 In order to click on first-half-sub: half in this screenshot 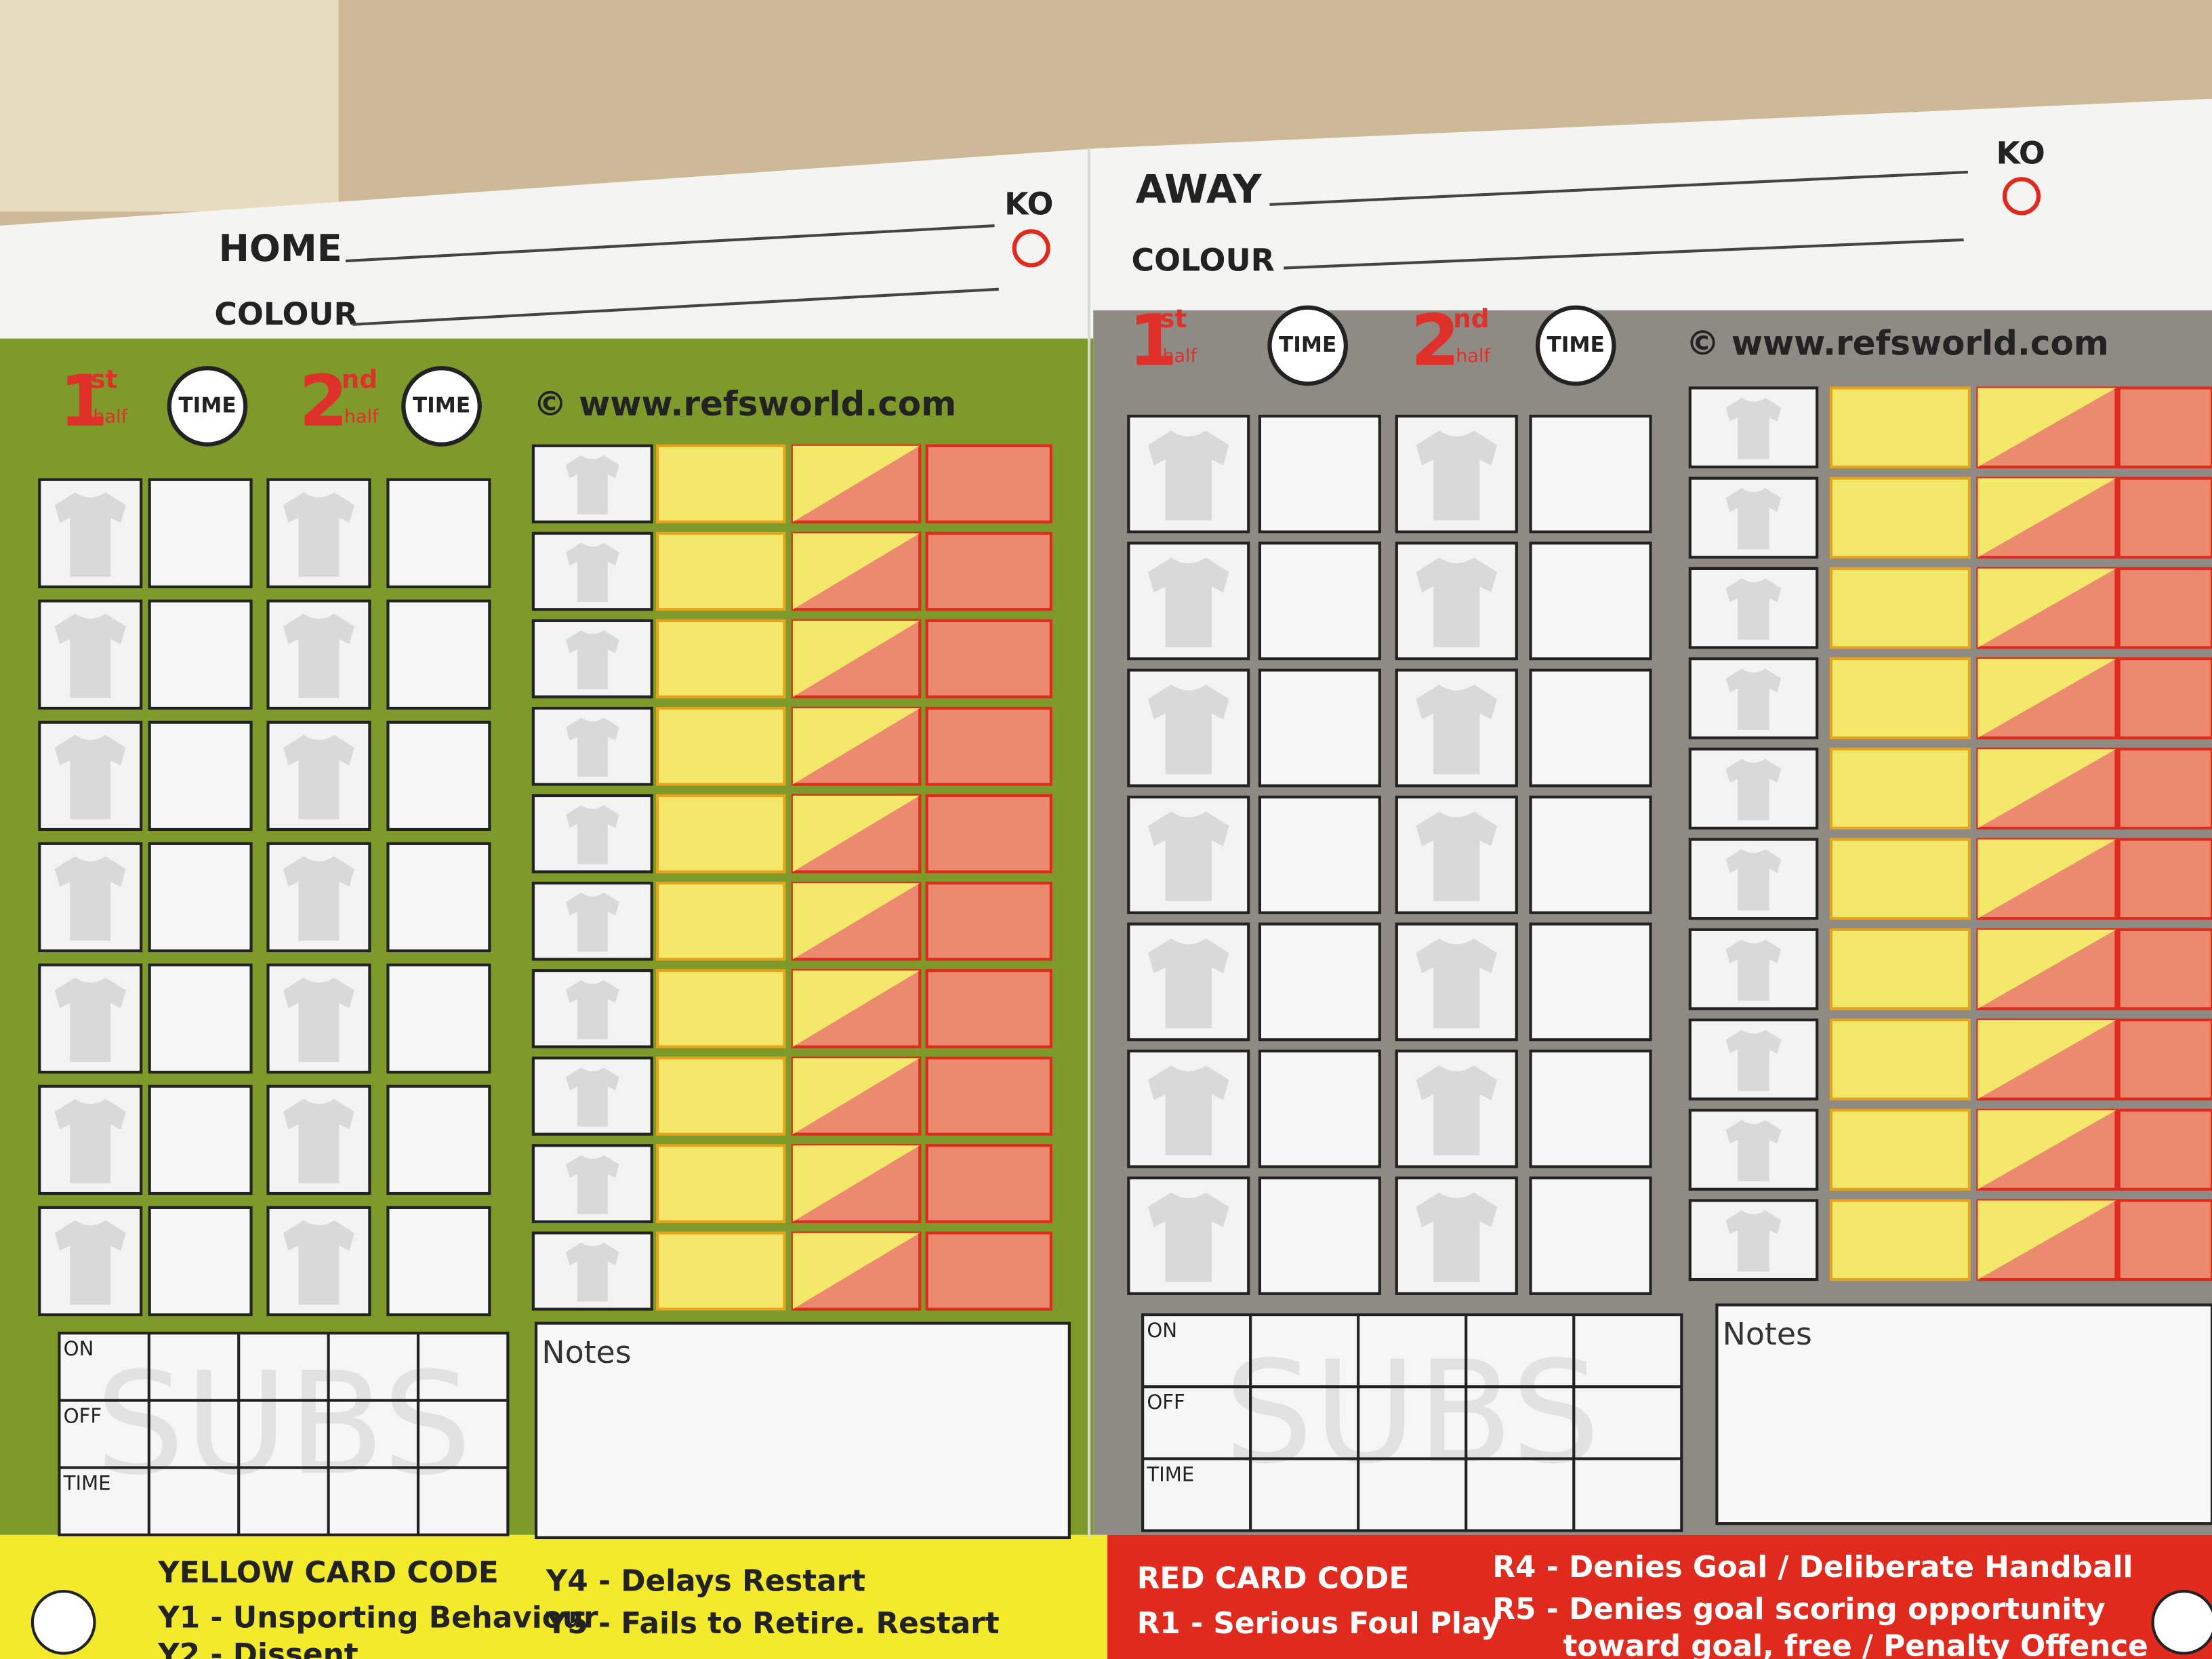, I will do `click(110, 417)`.